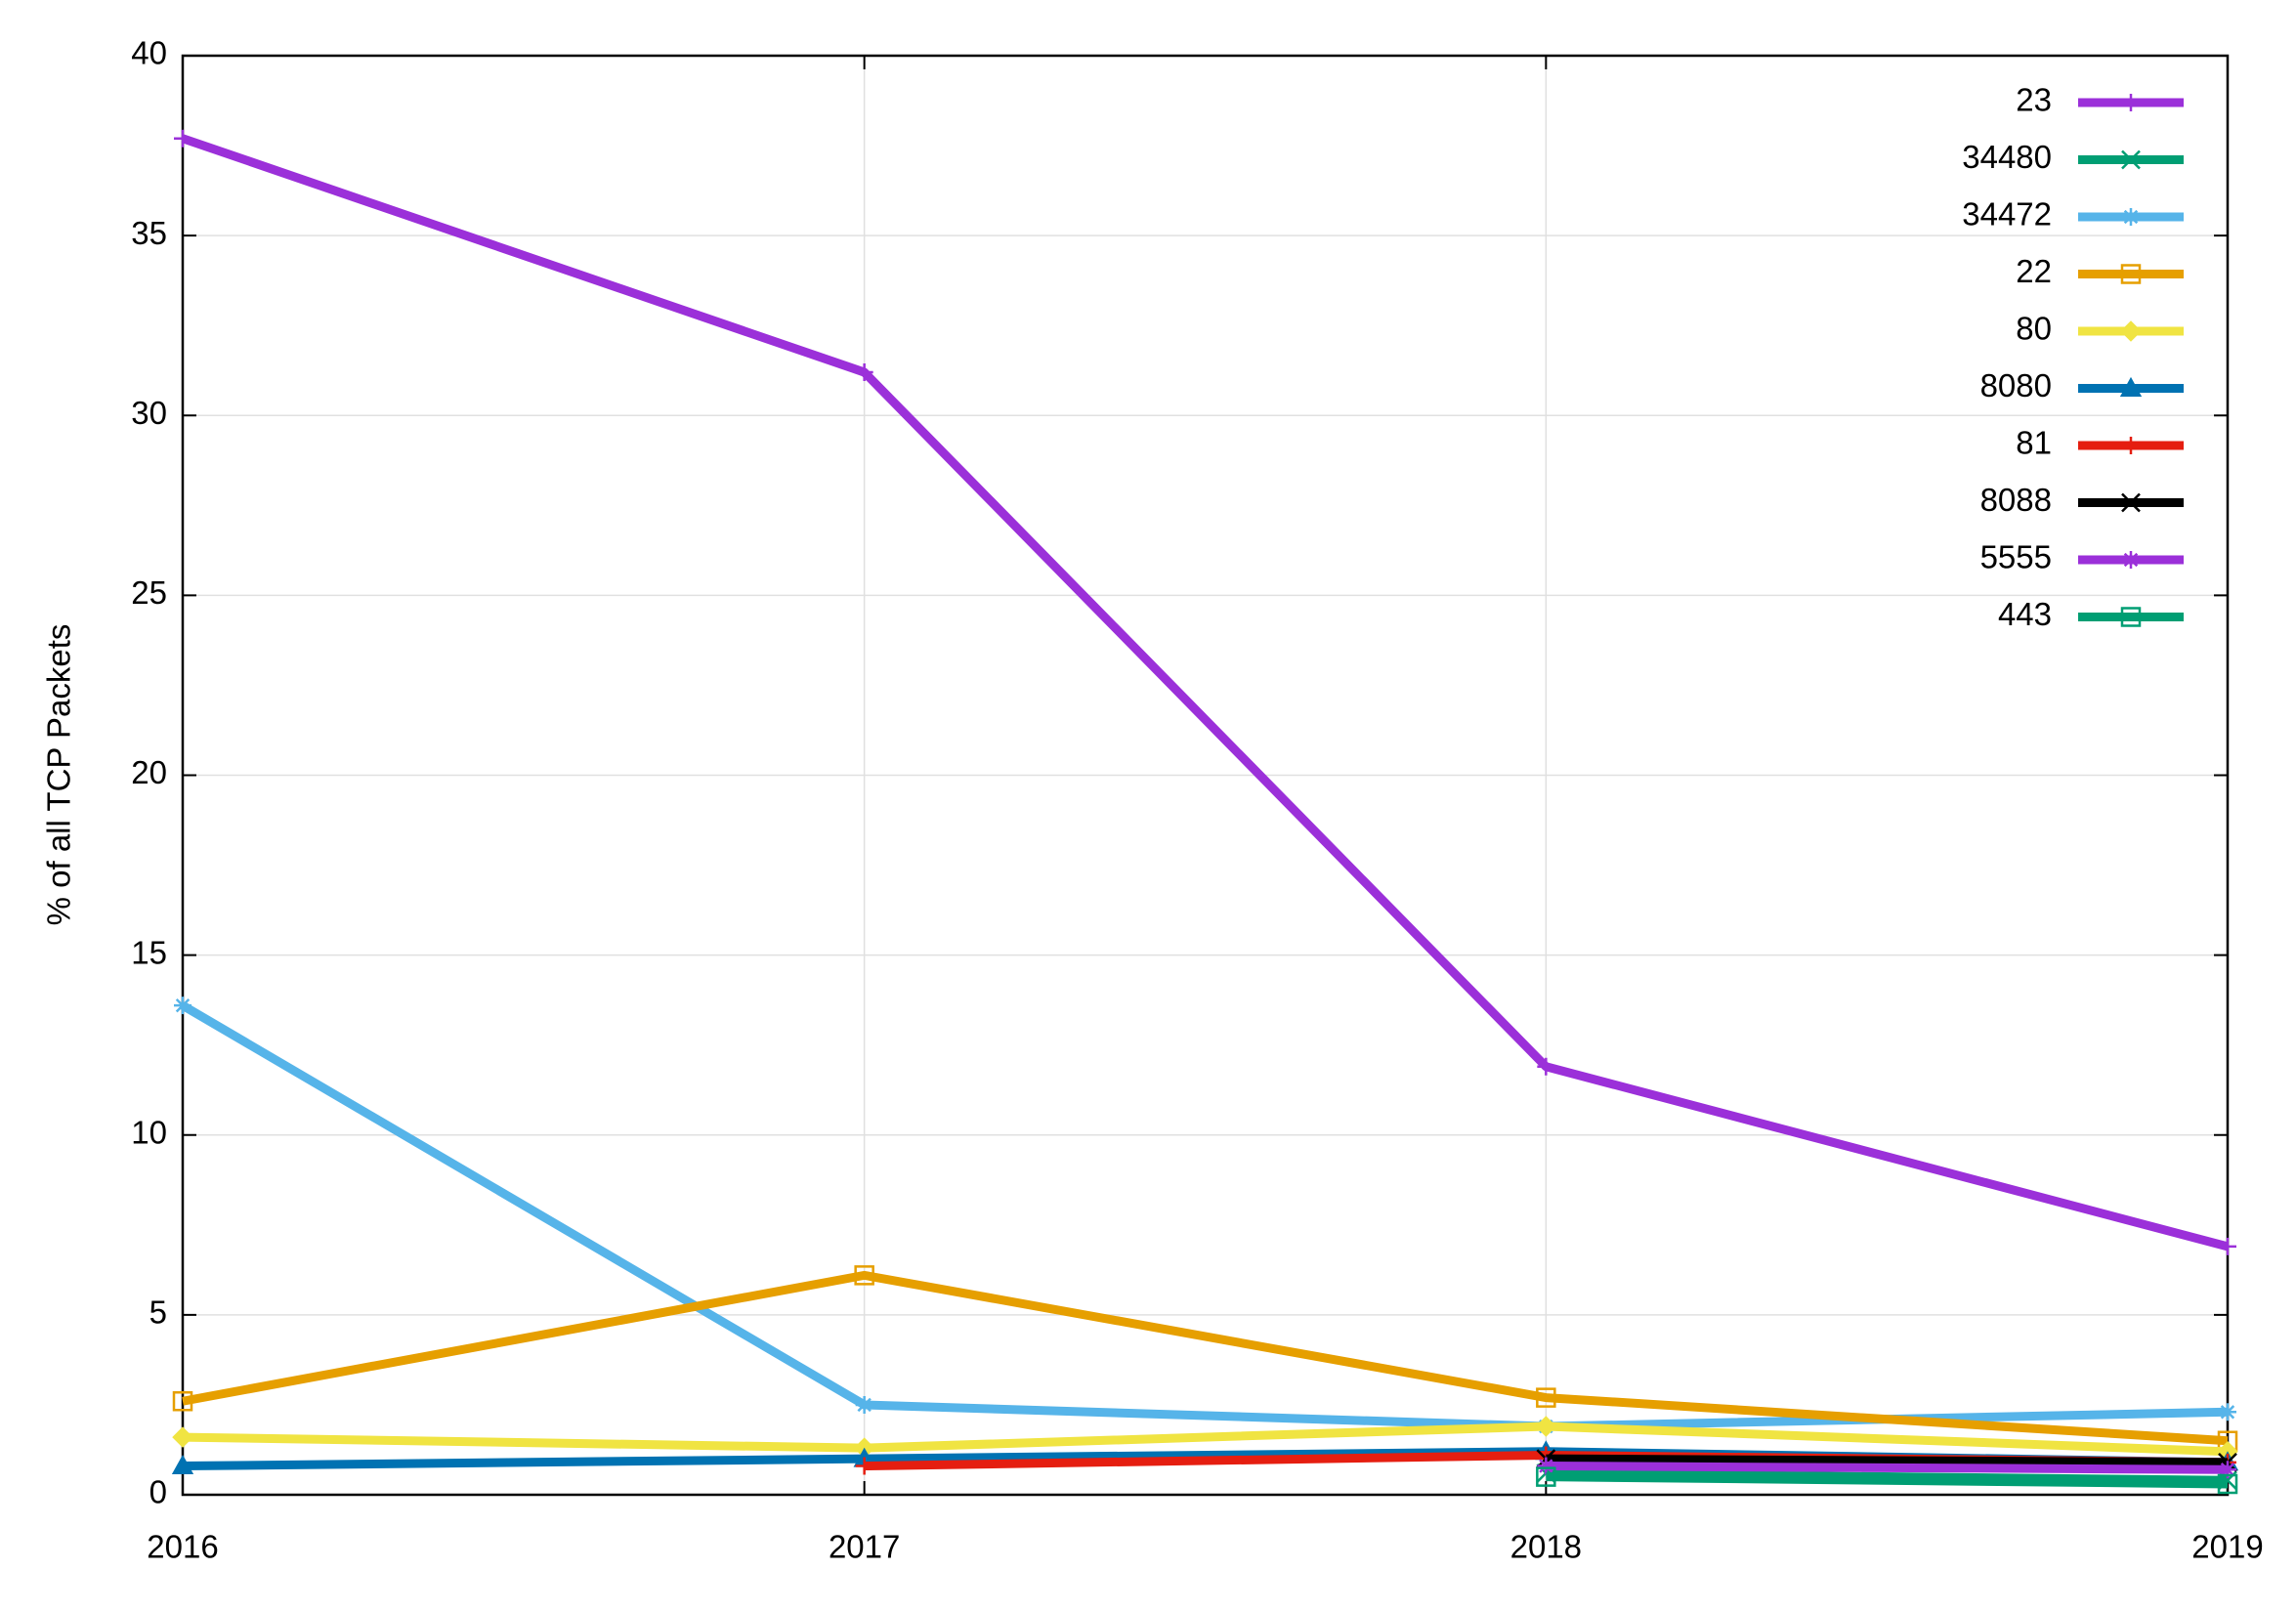  What do you see at coordinates (2034, 329) in the screenshot?
I see `legend-label: 80` at bounding box center [2034, 329].